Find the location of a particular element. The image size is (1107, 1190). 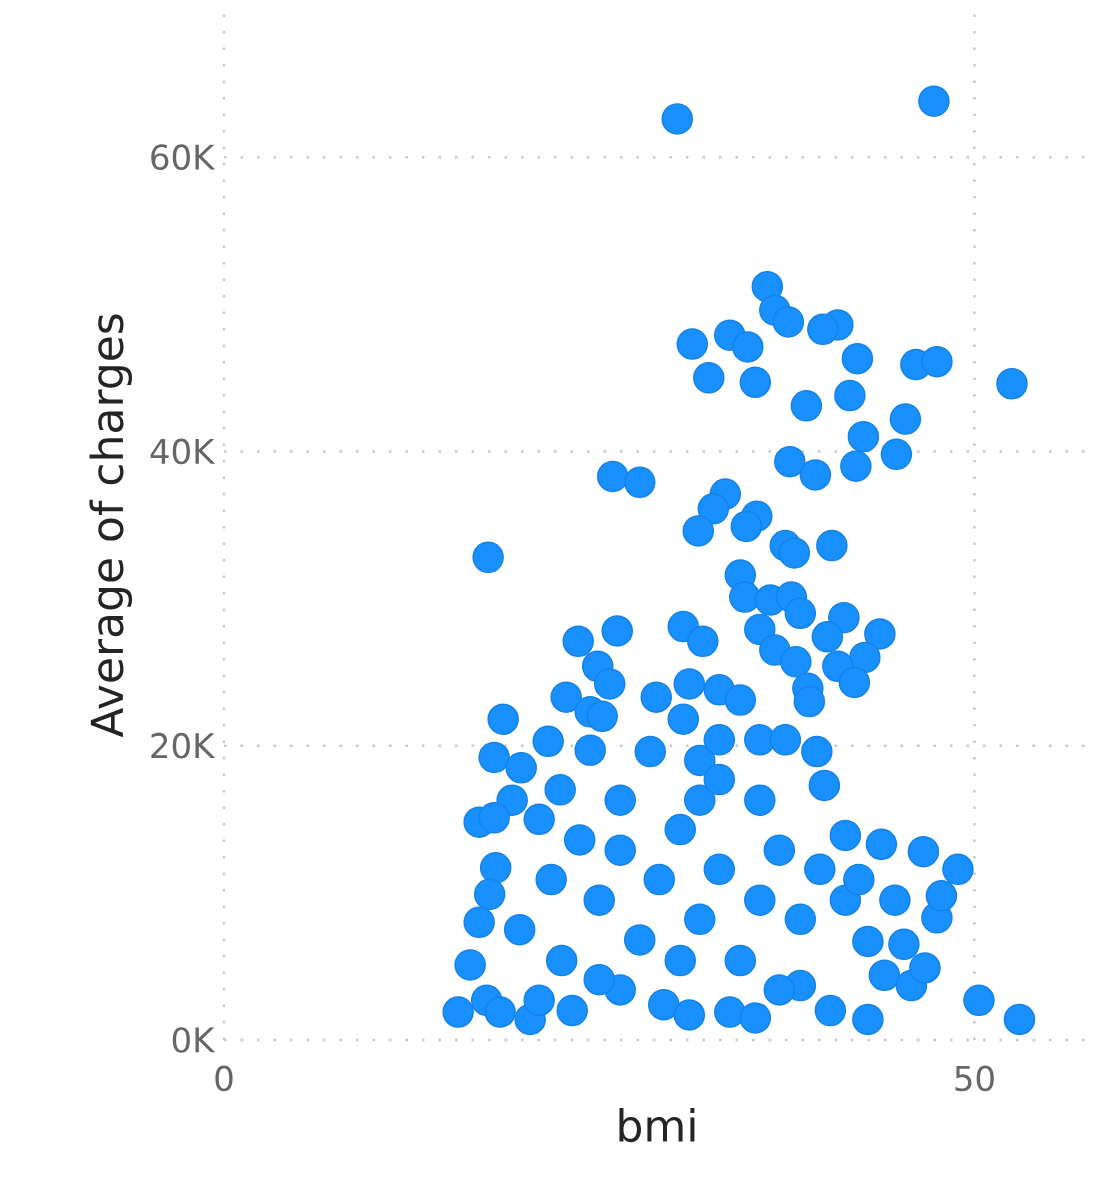

x-tick-label: 50 is located at coordinates (974, 1078).